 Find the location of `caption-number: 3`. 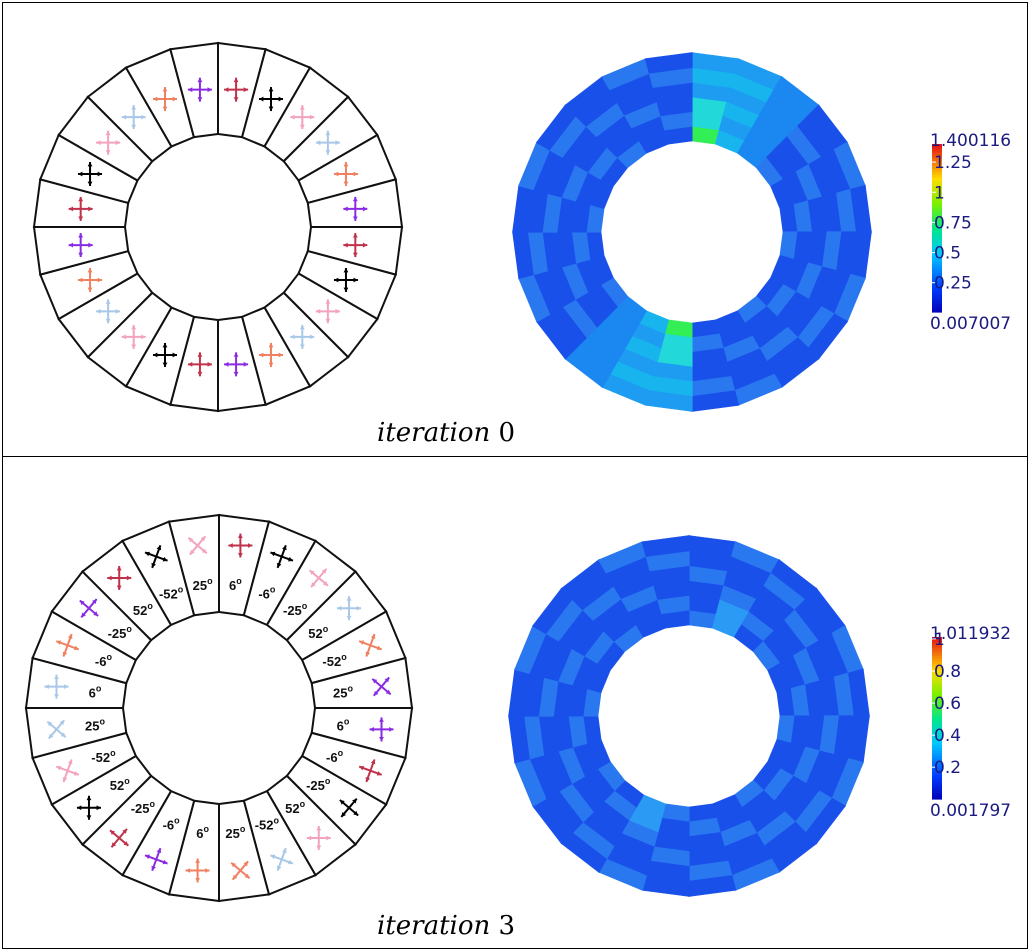

caption-number: 3 is located at coordinates (507, 926).